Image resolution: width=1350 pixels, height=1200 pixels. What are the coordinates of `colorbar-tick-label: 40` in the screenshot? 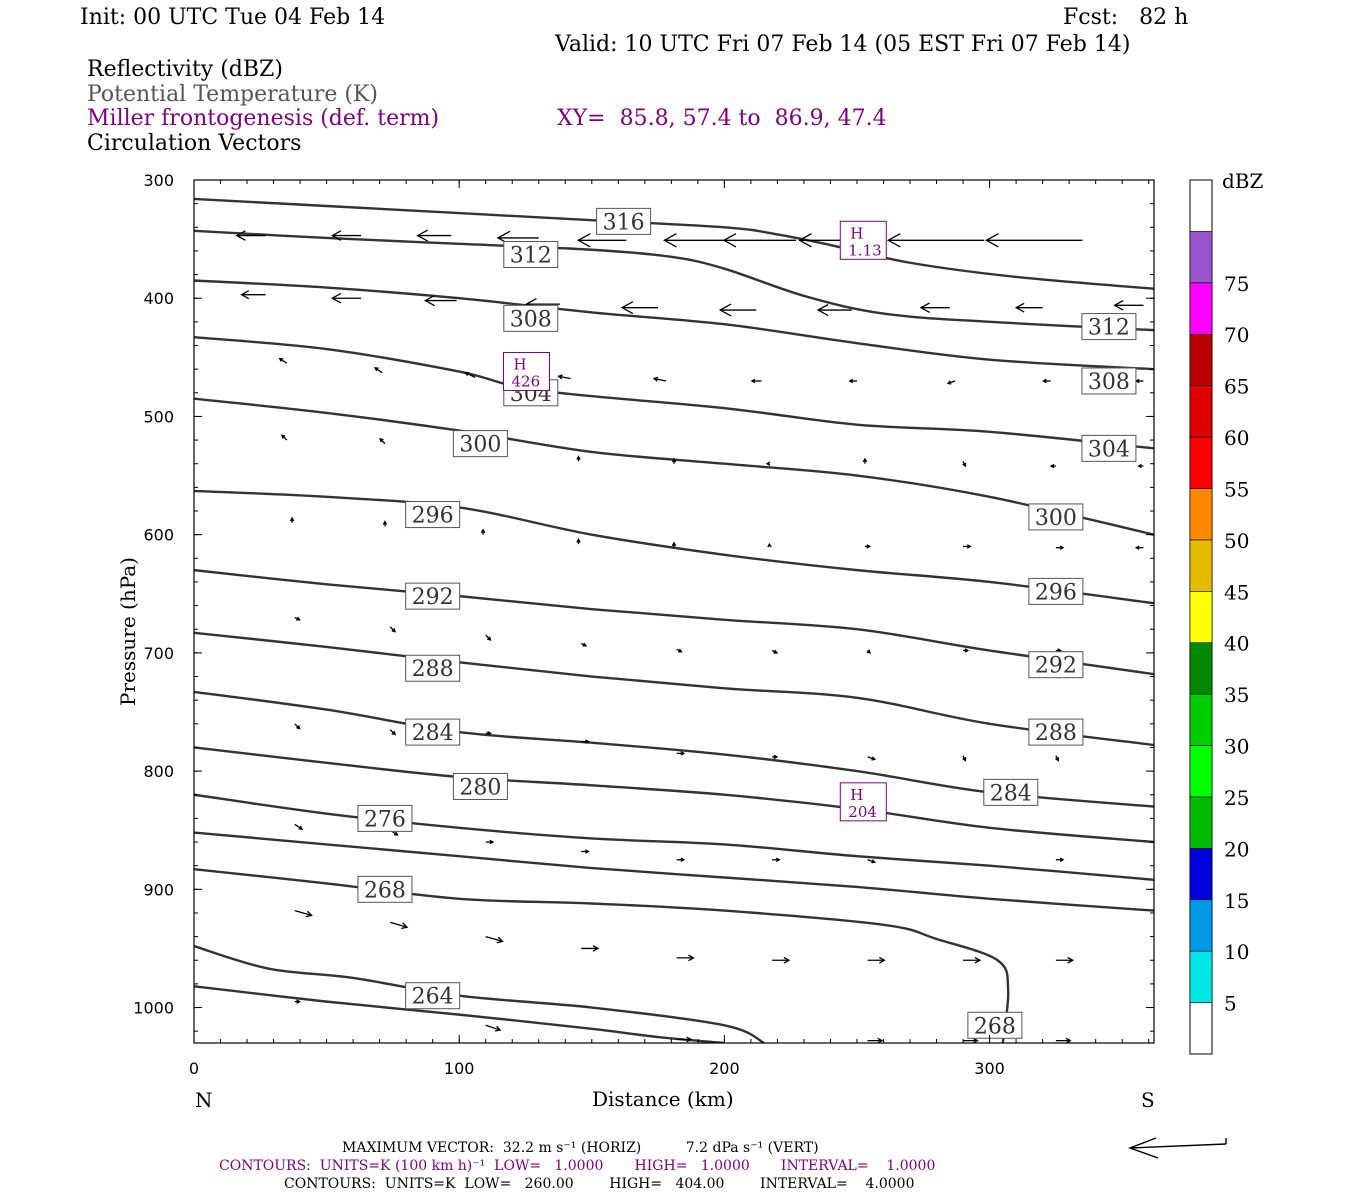 It's located at (1236, 644).